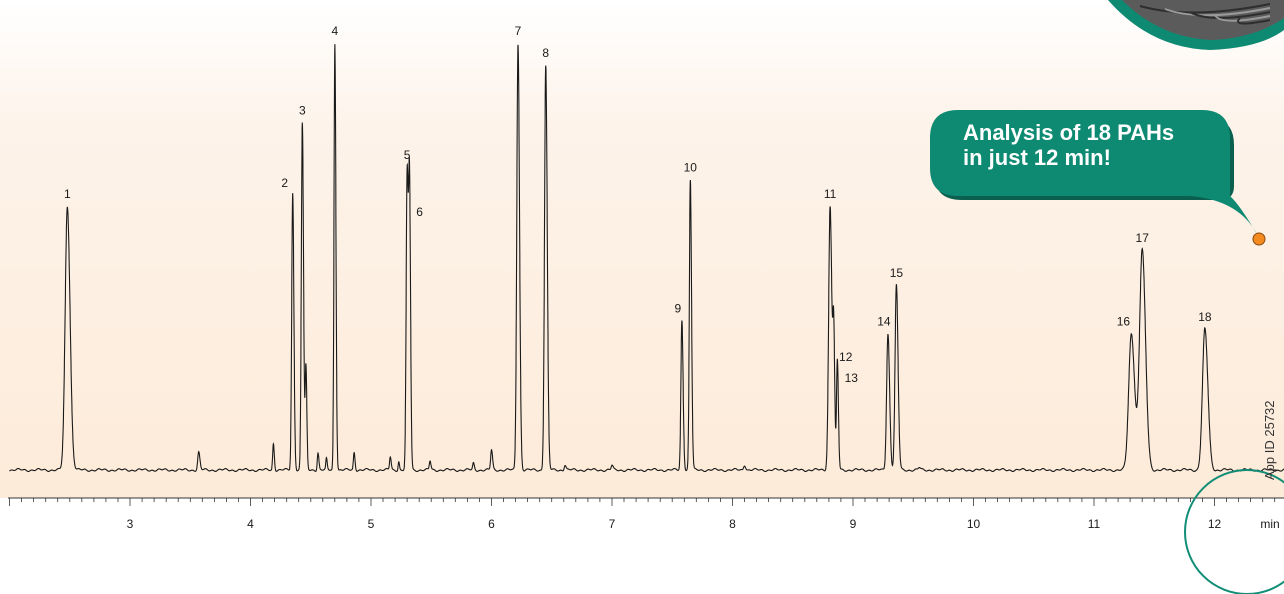 The height and width of the screenshot is (594, 1284). What do you see at coordinates (1143, 238) in the screenshot?
I see `peak-label-17: 17` at bounding box center [1143, 238].